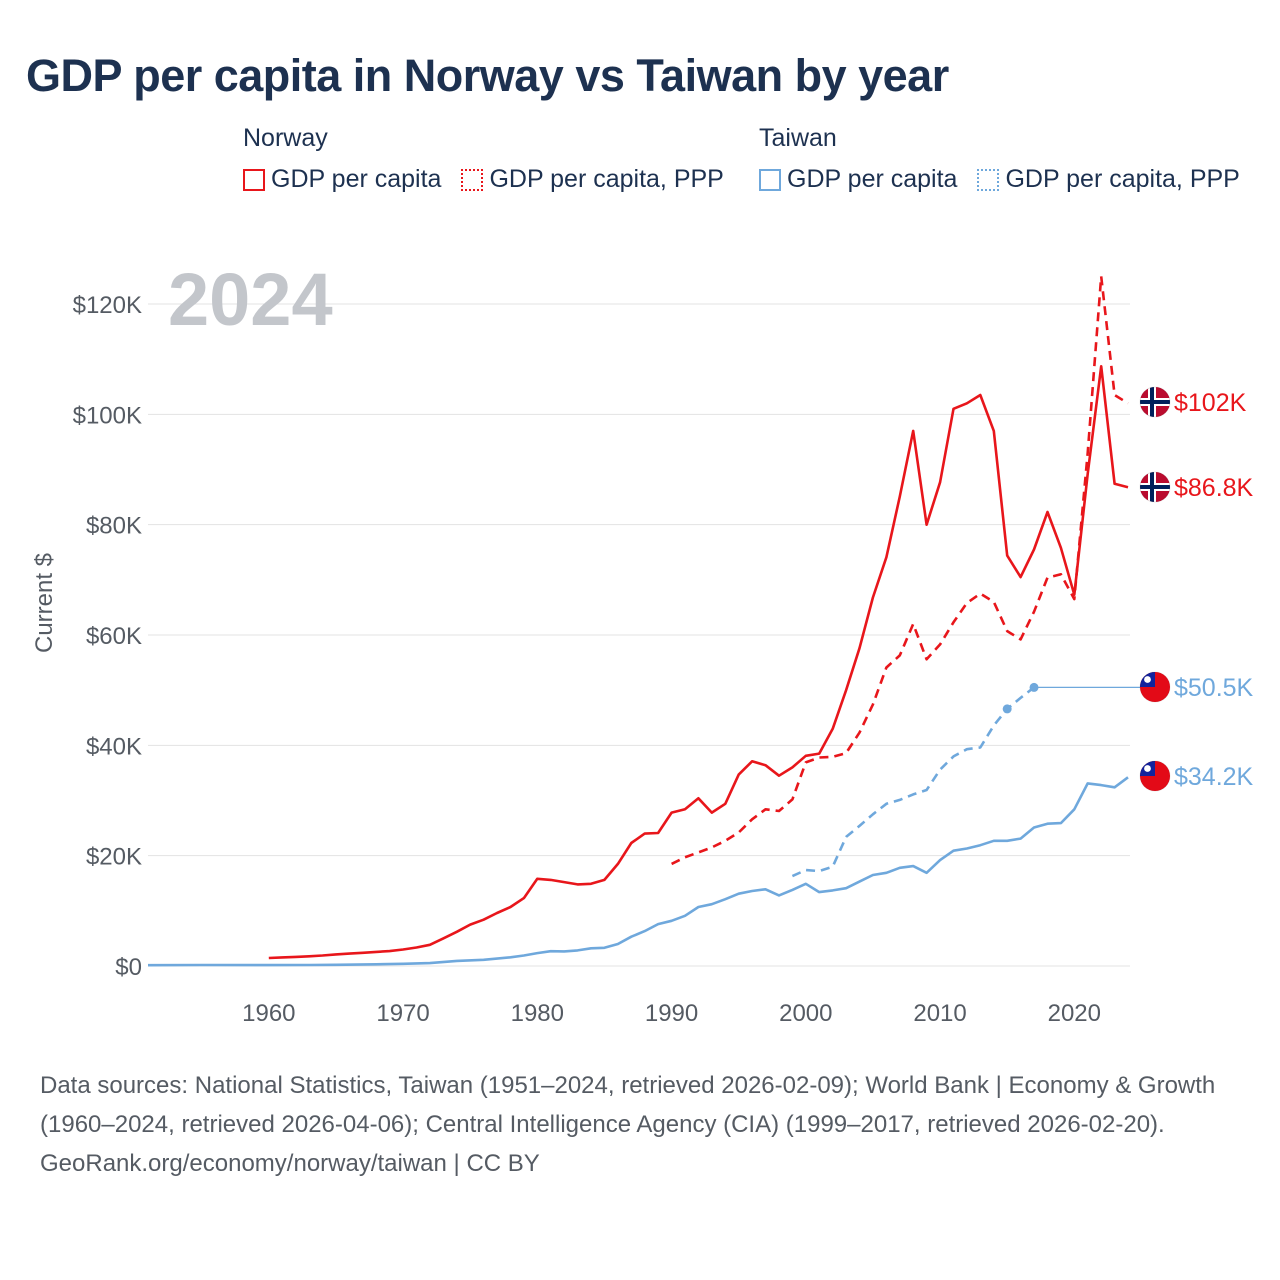  What do you see at coordinates (250, 299) in the screenshot?
I see `year-watermark: 2024` at bounding box center [250, 299].